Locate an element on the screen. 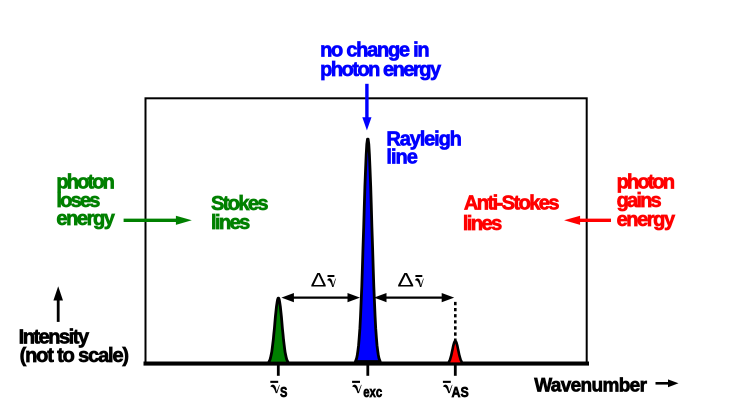  svg-text: Rayleigh is located at coordinates (424, 139).